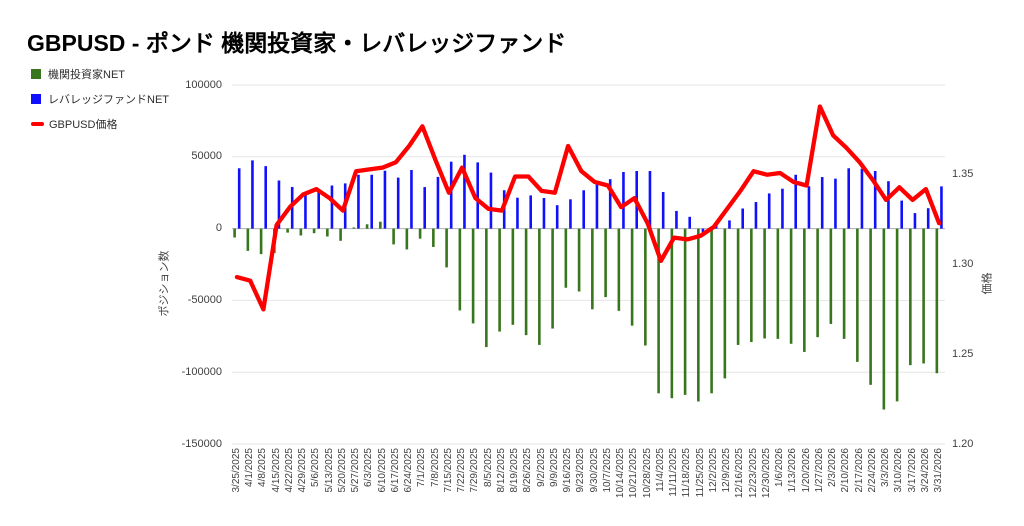 Image resolution: width=1024 pixels, height=526 pixels. Describe the element at coordinates (488, 467) in the screenshot. I see `x-tick-date-label: 8/5/2025` at that location.